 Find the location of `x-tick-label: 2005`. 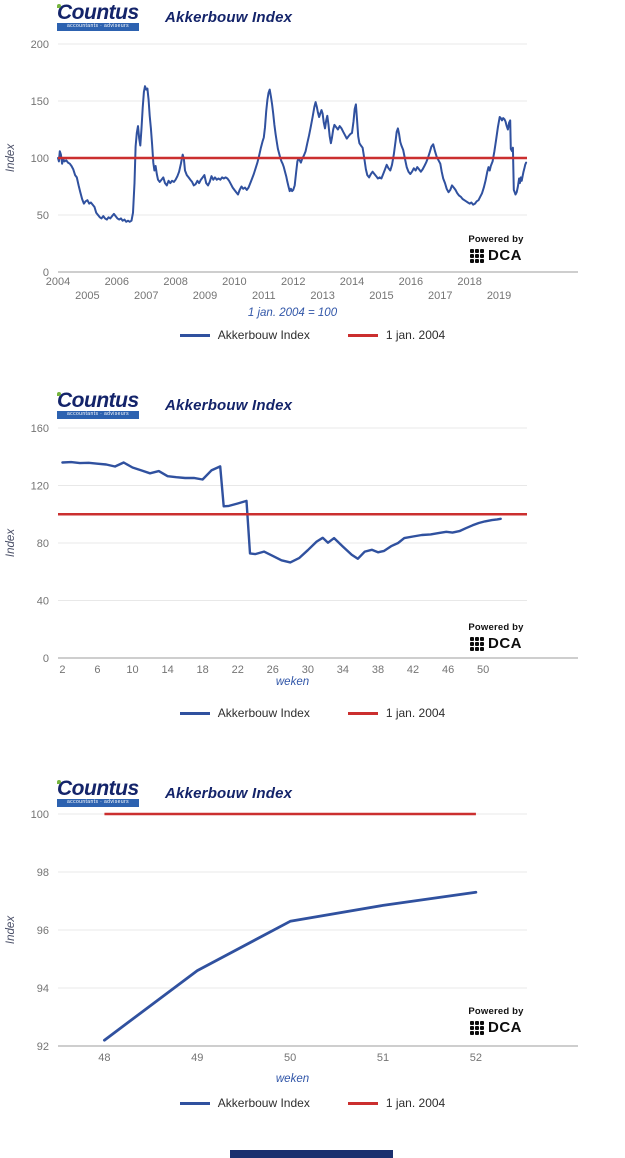

x-tick-label: 2005 is located at coordinates (87, 296).